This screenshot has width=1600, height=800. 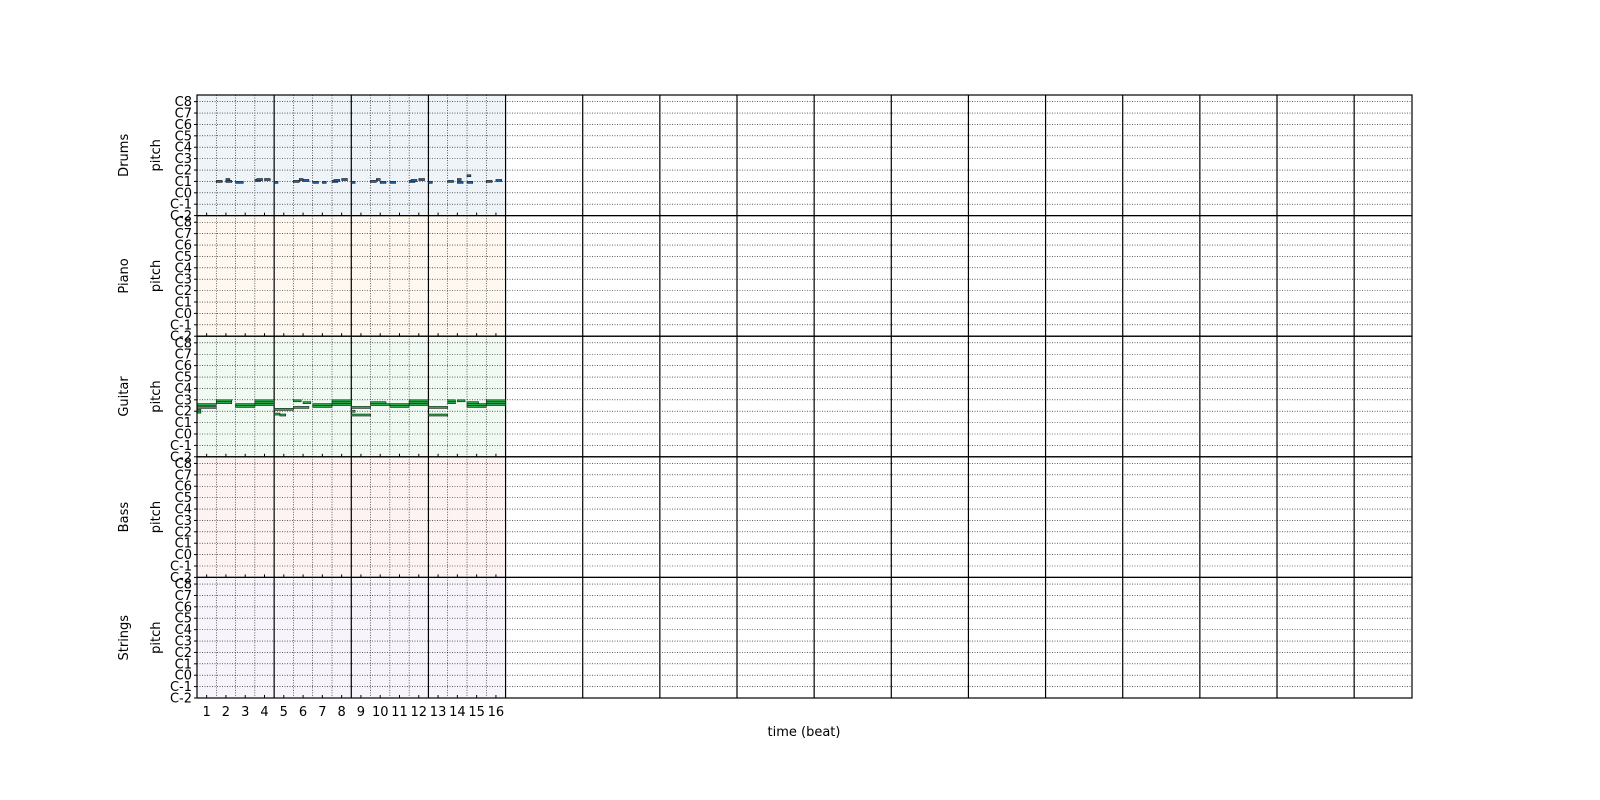 What do you see at coordinates (226, 712) in the screenshot?
I see `x-tick-label: 2` at bounding box center [226, 712].